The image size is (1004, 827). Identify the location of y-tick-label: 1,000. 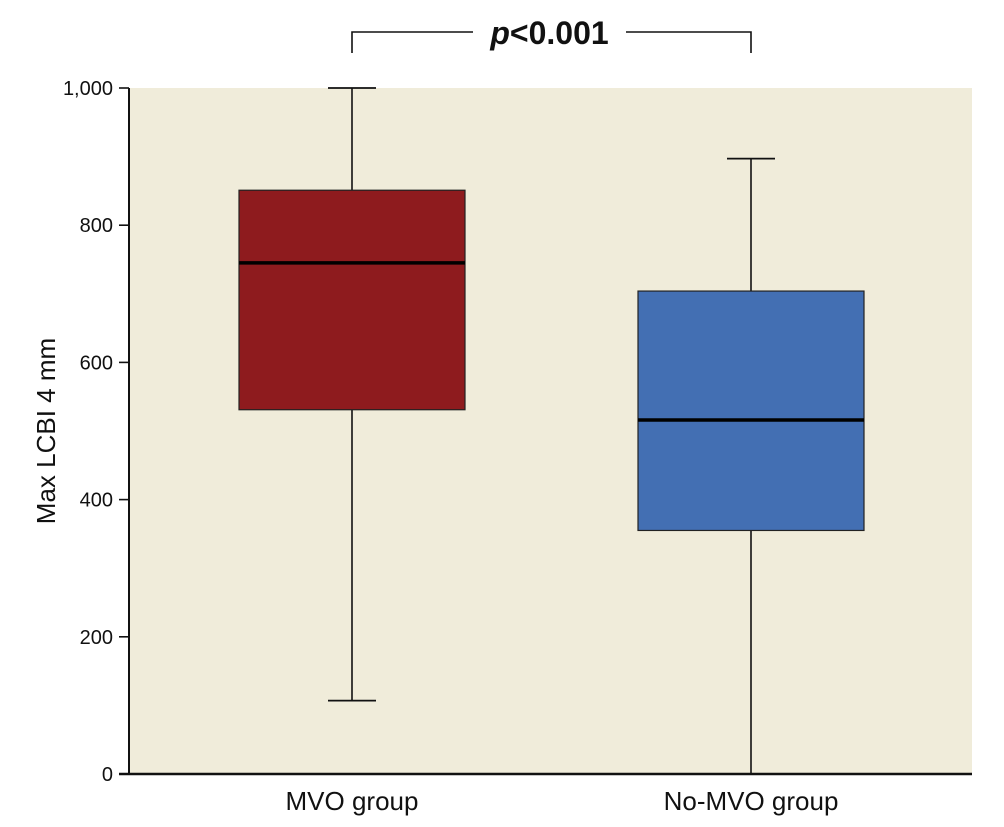
(88, 89).